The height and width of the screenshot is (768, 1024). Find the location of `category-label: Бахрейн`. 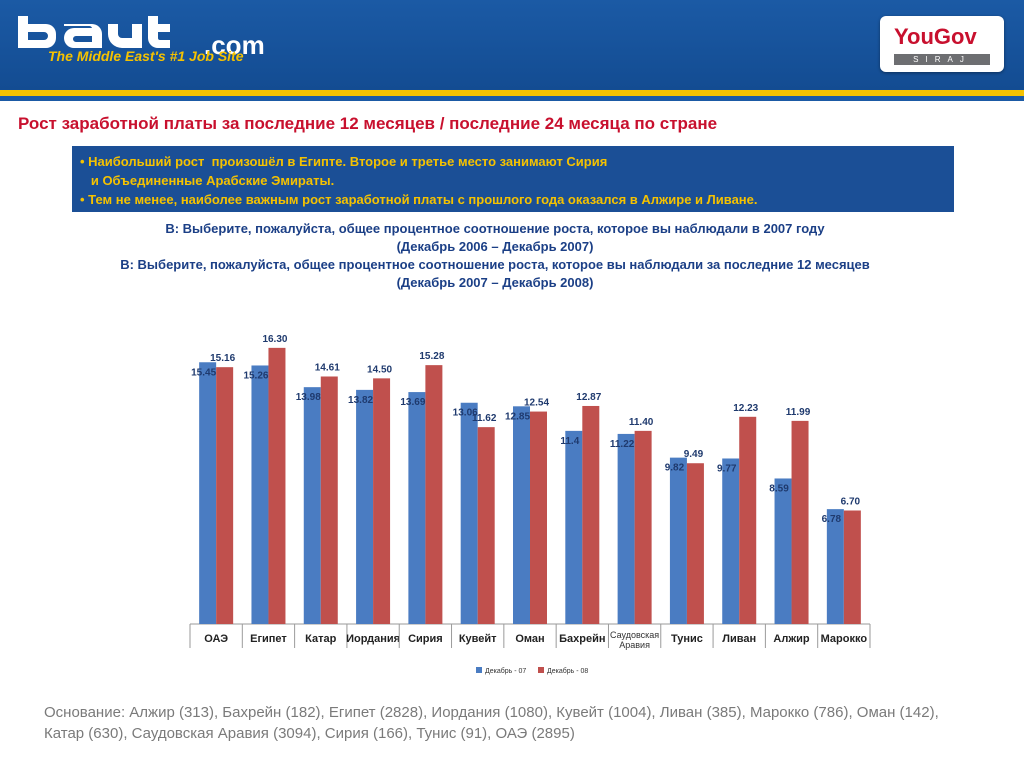

category-label: Бахрейн is located at coordinates (582, 639).